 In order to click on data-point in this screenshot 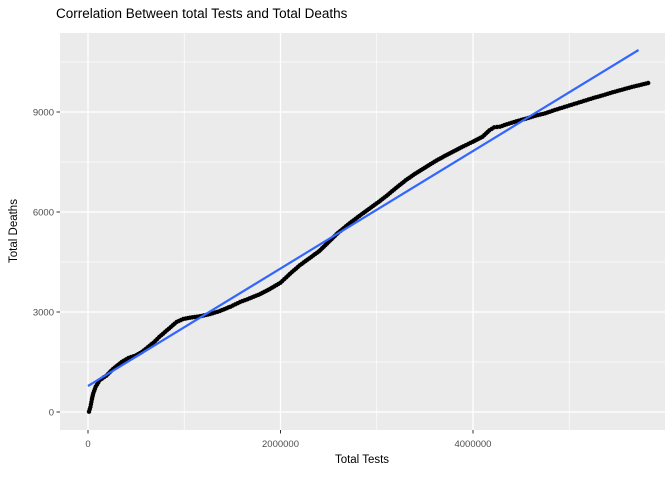, I will do `click(648, 83)`.